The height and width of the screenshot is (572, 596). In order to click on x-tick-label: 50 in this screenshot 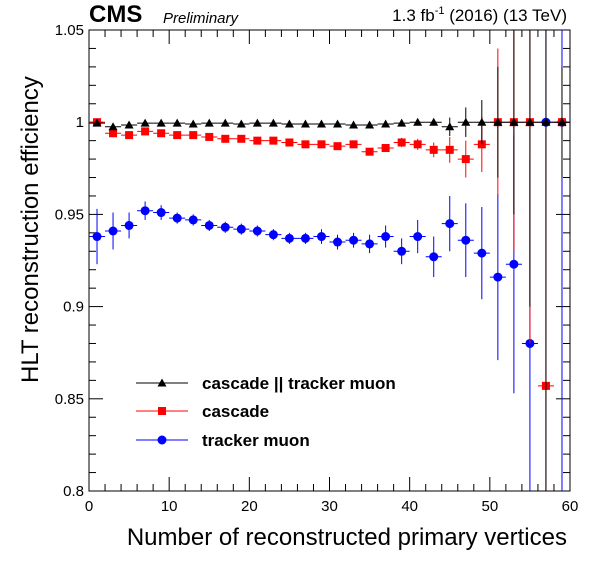, I will do `click(489, 506)`.